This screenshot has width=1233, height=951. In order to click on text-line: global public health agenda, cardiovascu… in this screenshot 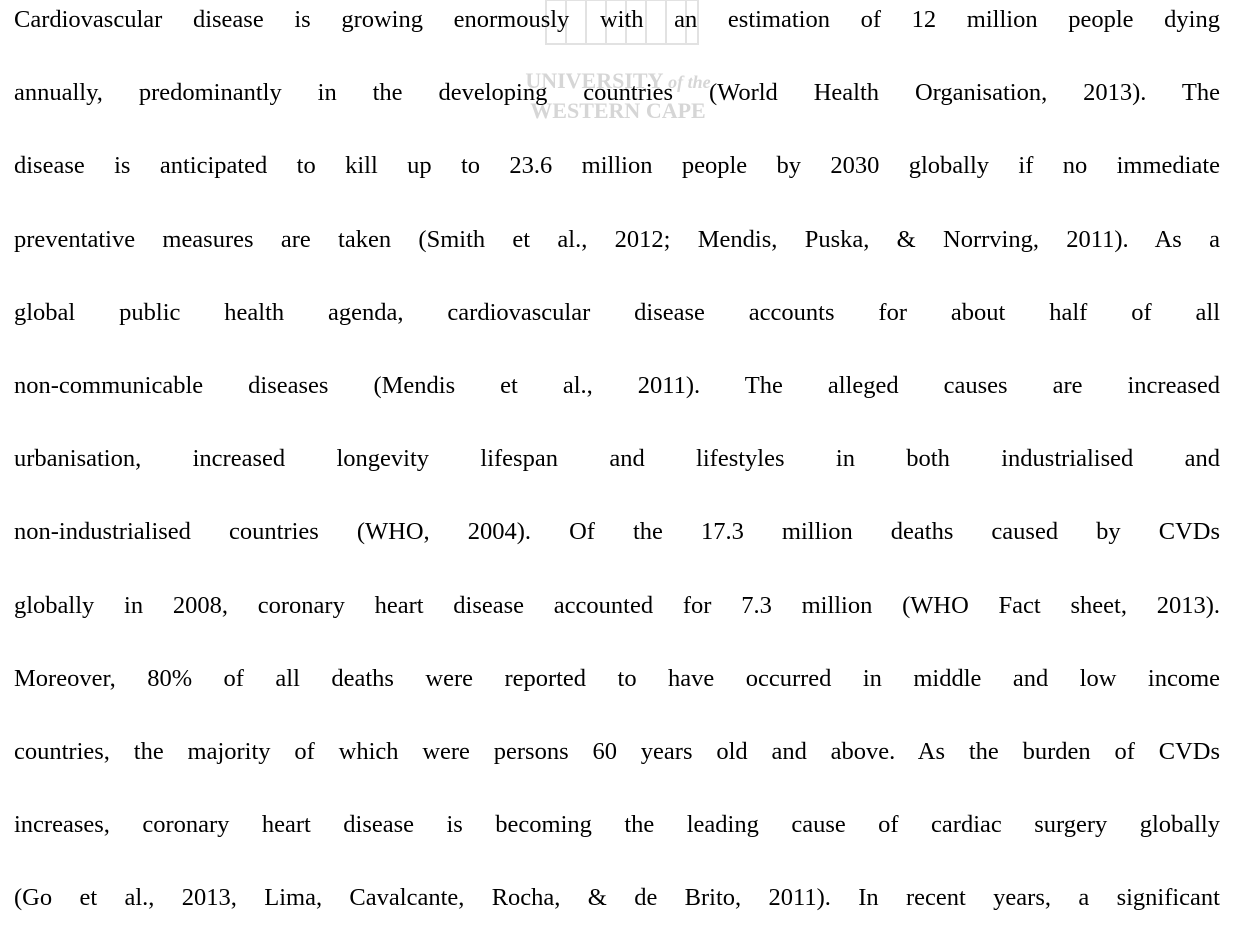, I will do `click(617, 312)`.